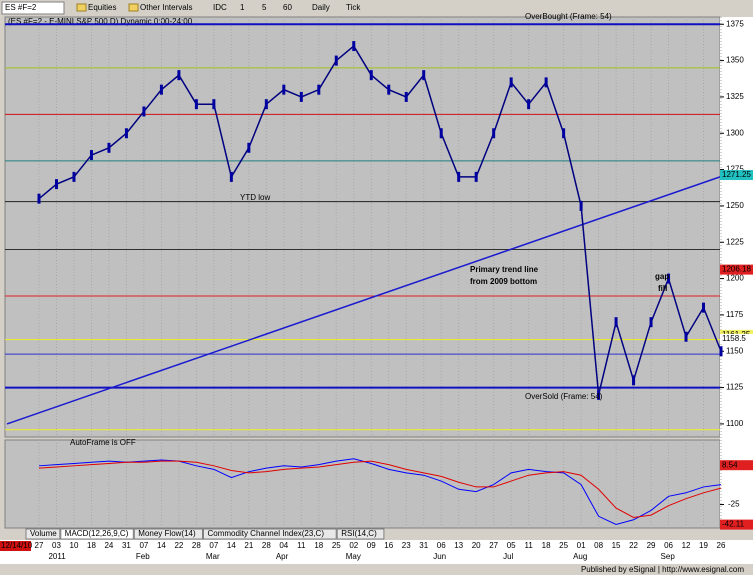 This screenshot has height=575, width=753. What do you see at coordinates (376, 569) in the screenshot?
I see `footer-bar` at bounding box center [376, 569].